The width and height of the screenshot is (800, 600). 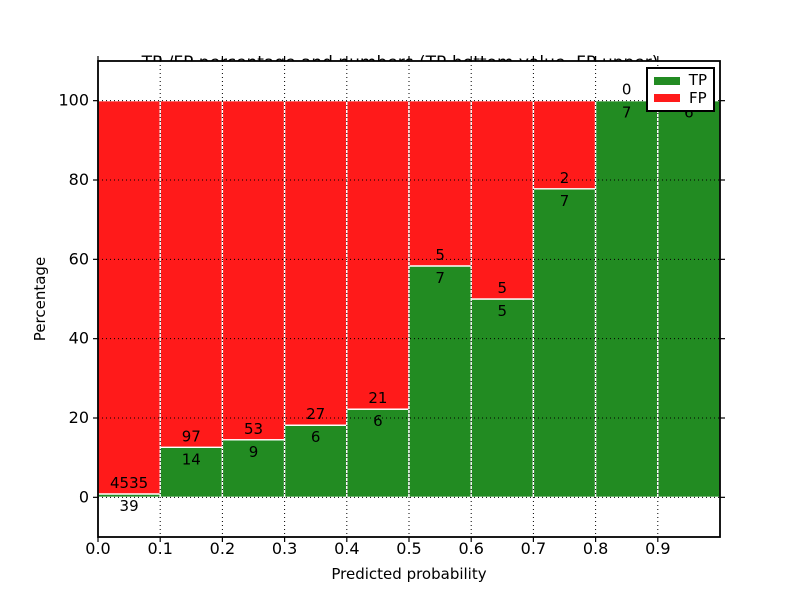 I want to click on legend-entry-fp: FP, so click(x=680, y=97).